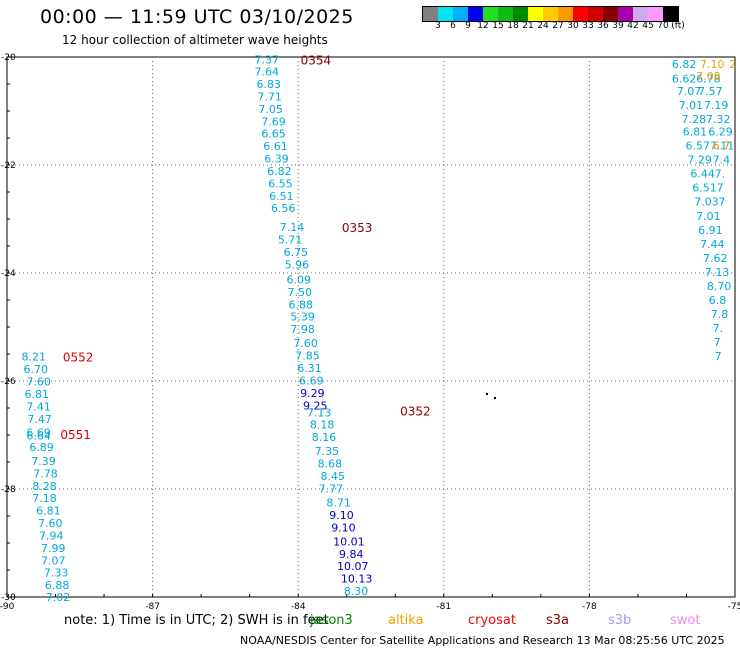  I want to click on color-scale-label: 18, so click(513, 26).